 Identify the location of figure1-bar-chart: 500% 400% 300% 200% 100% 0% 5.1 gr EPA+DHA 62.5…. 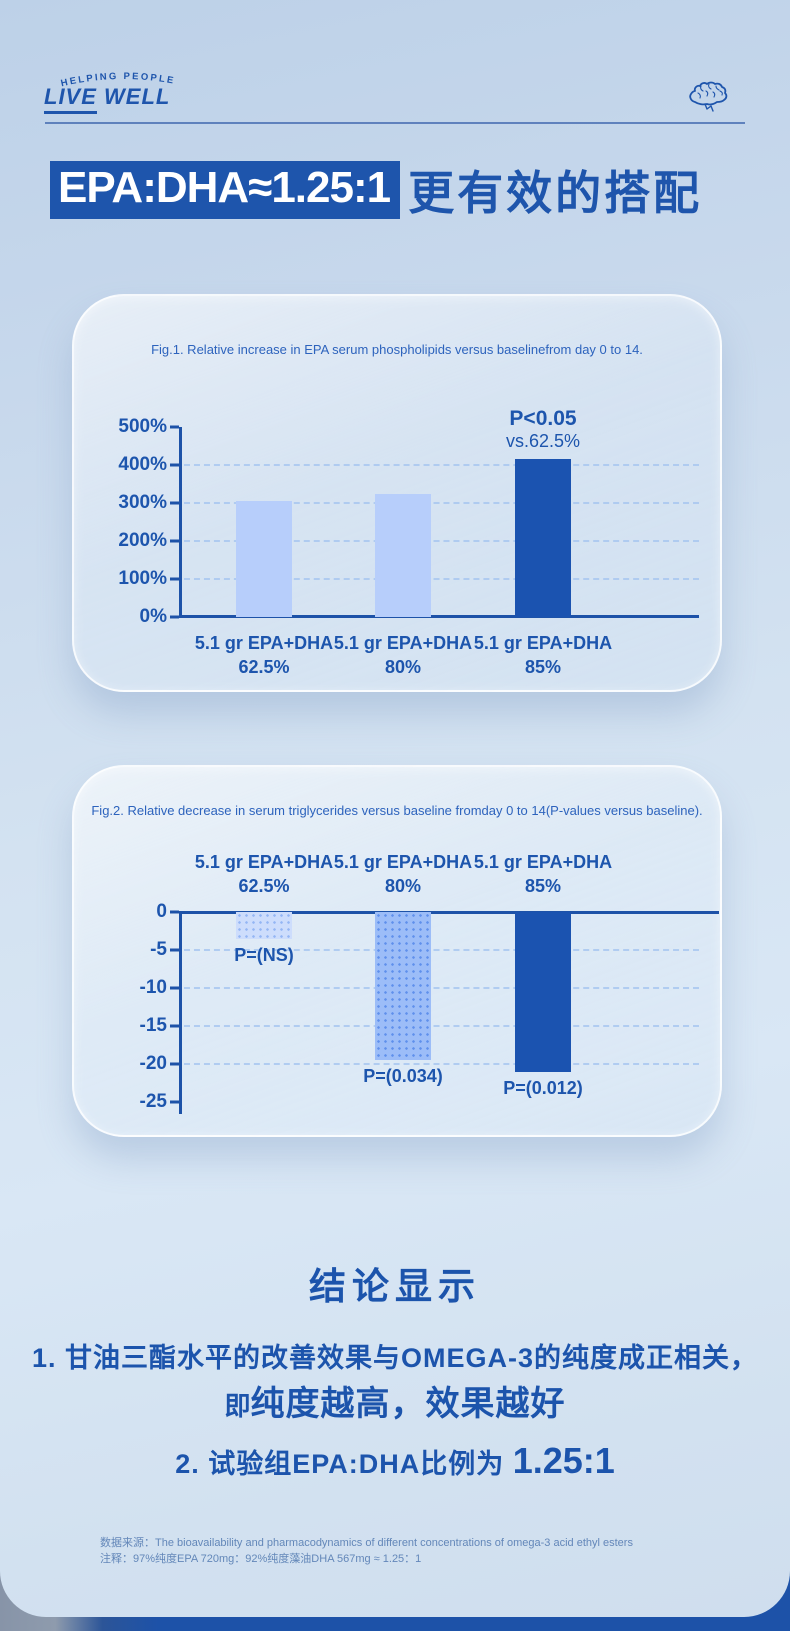
(408, 542).